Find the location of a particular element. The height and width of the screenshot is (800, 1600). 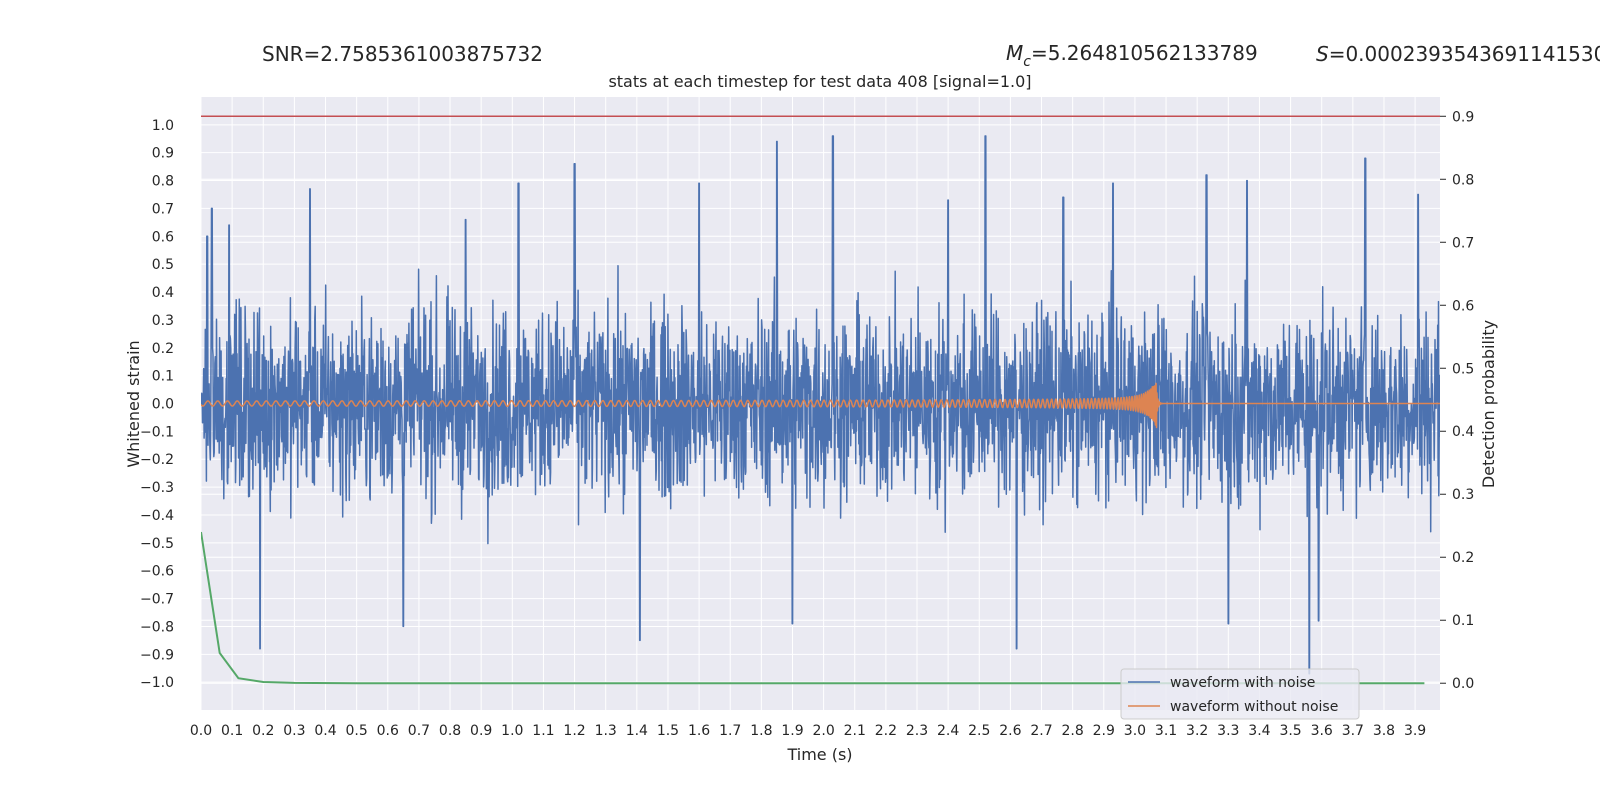

chirp-mass-label: Mc=5.264810562133789 is located at coordinates (1132, 55).